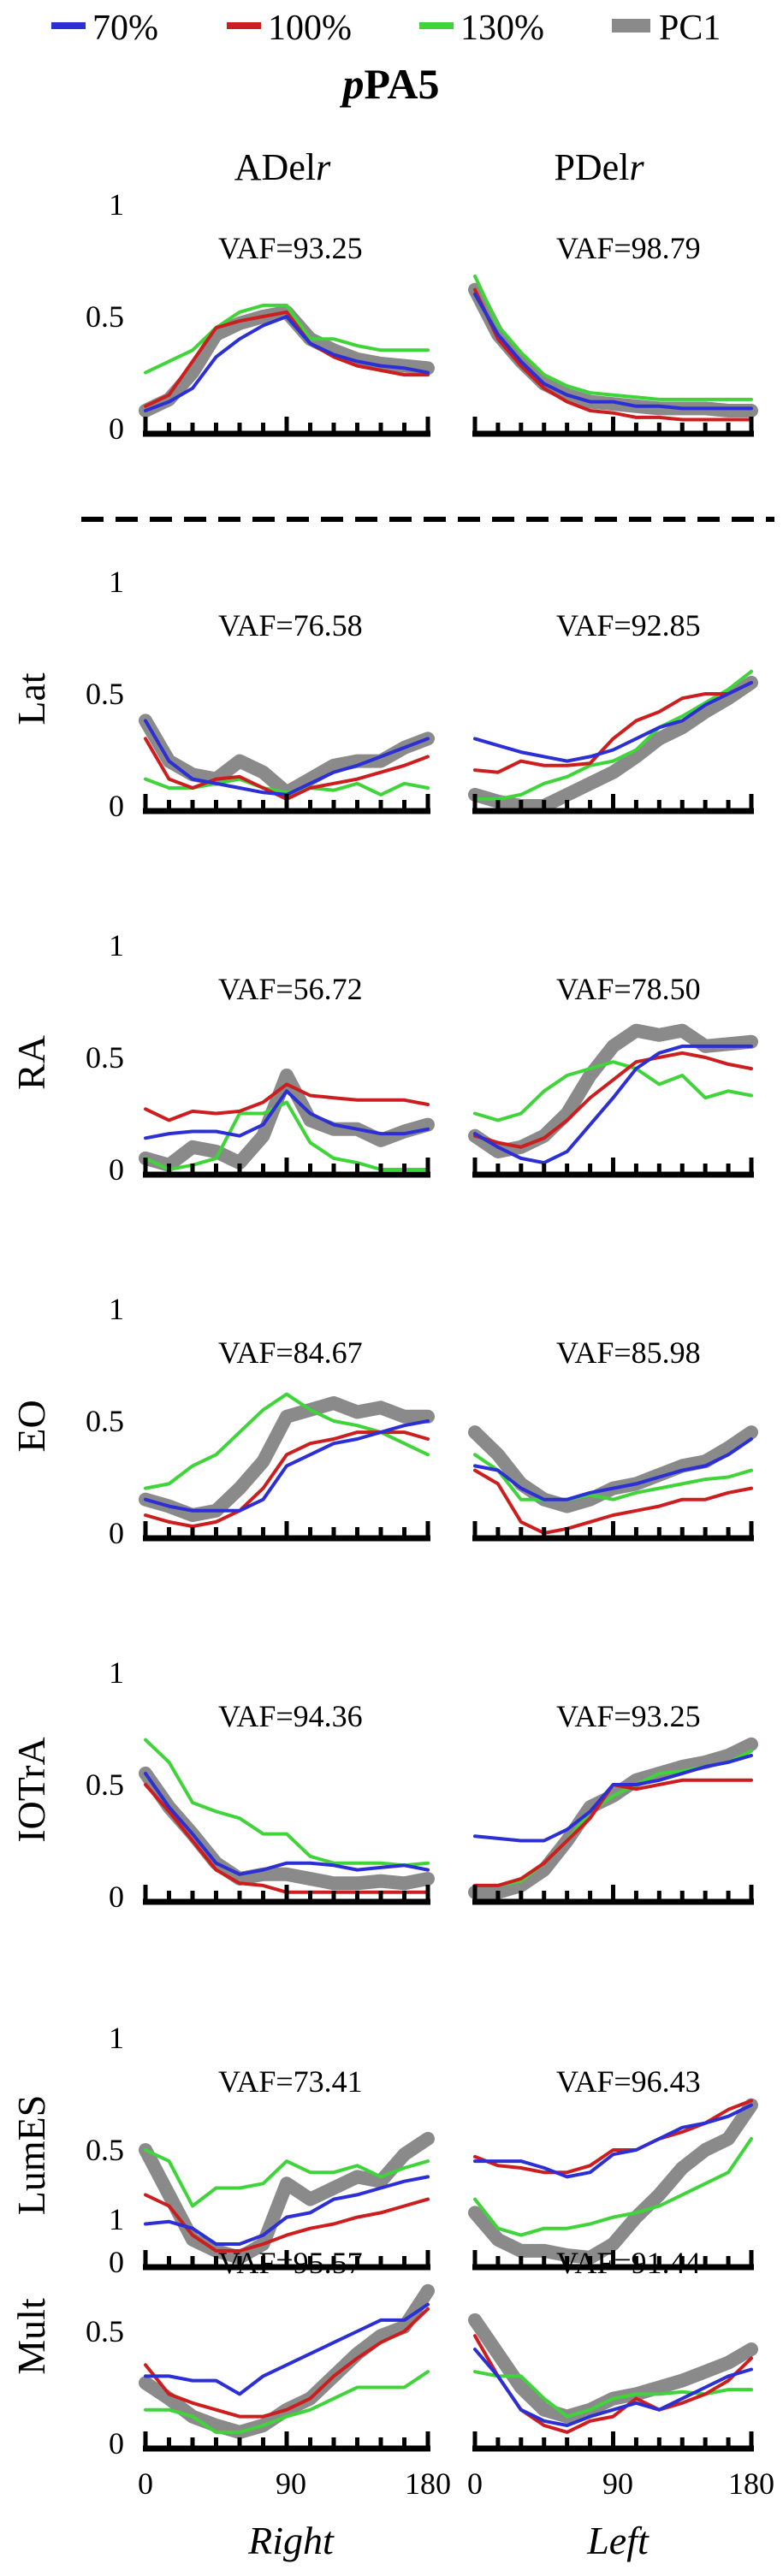 The height and width of the screenshot is (2576, 783). What do you see at coordinates (502, 28) in the screenshot?
I see `legend-label-130: 130%` at bounding box center [502, 28].